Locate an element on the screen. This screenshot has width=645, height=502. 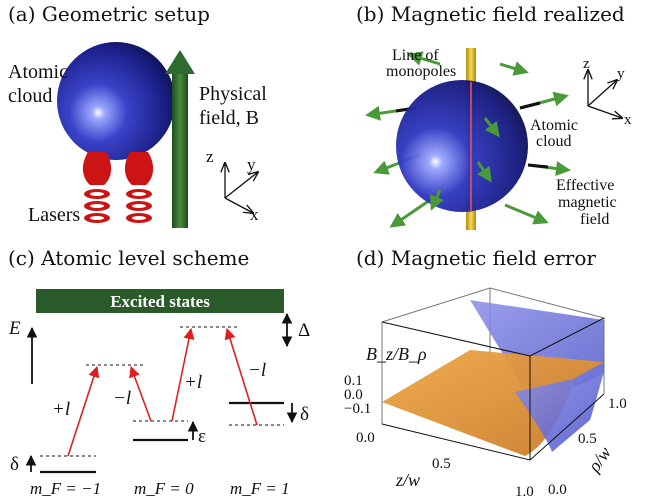
ground-levels is located at coordinates (162, 437).